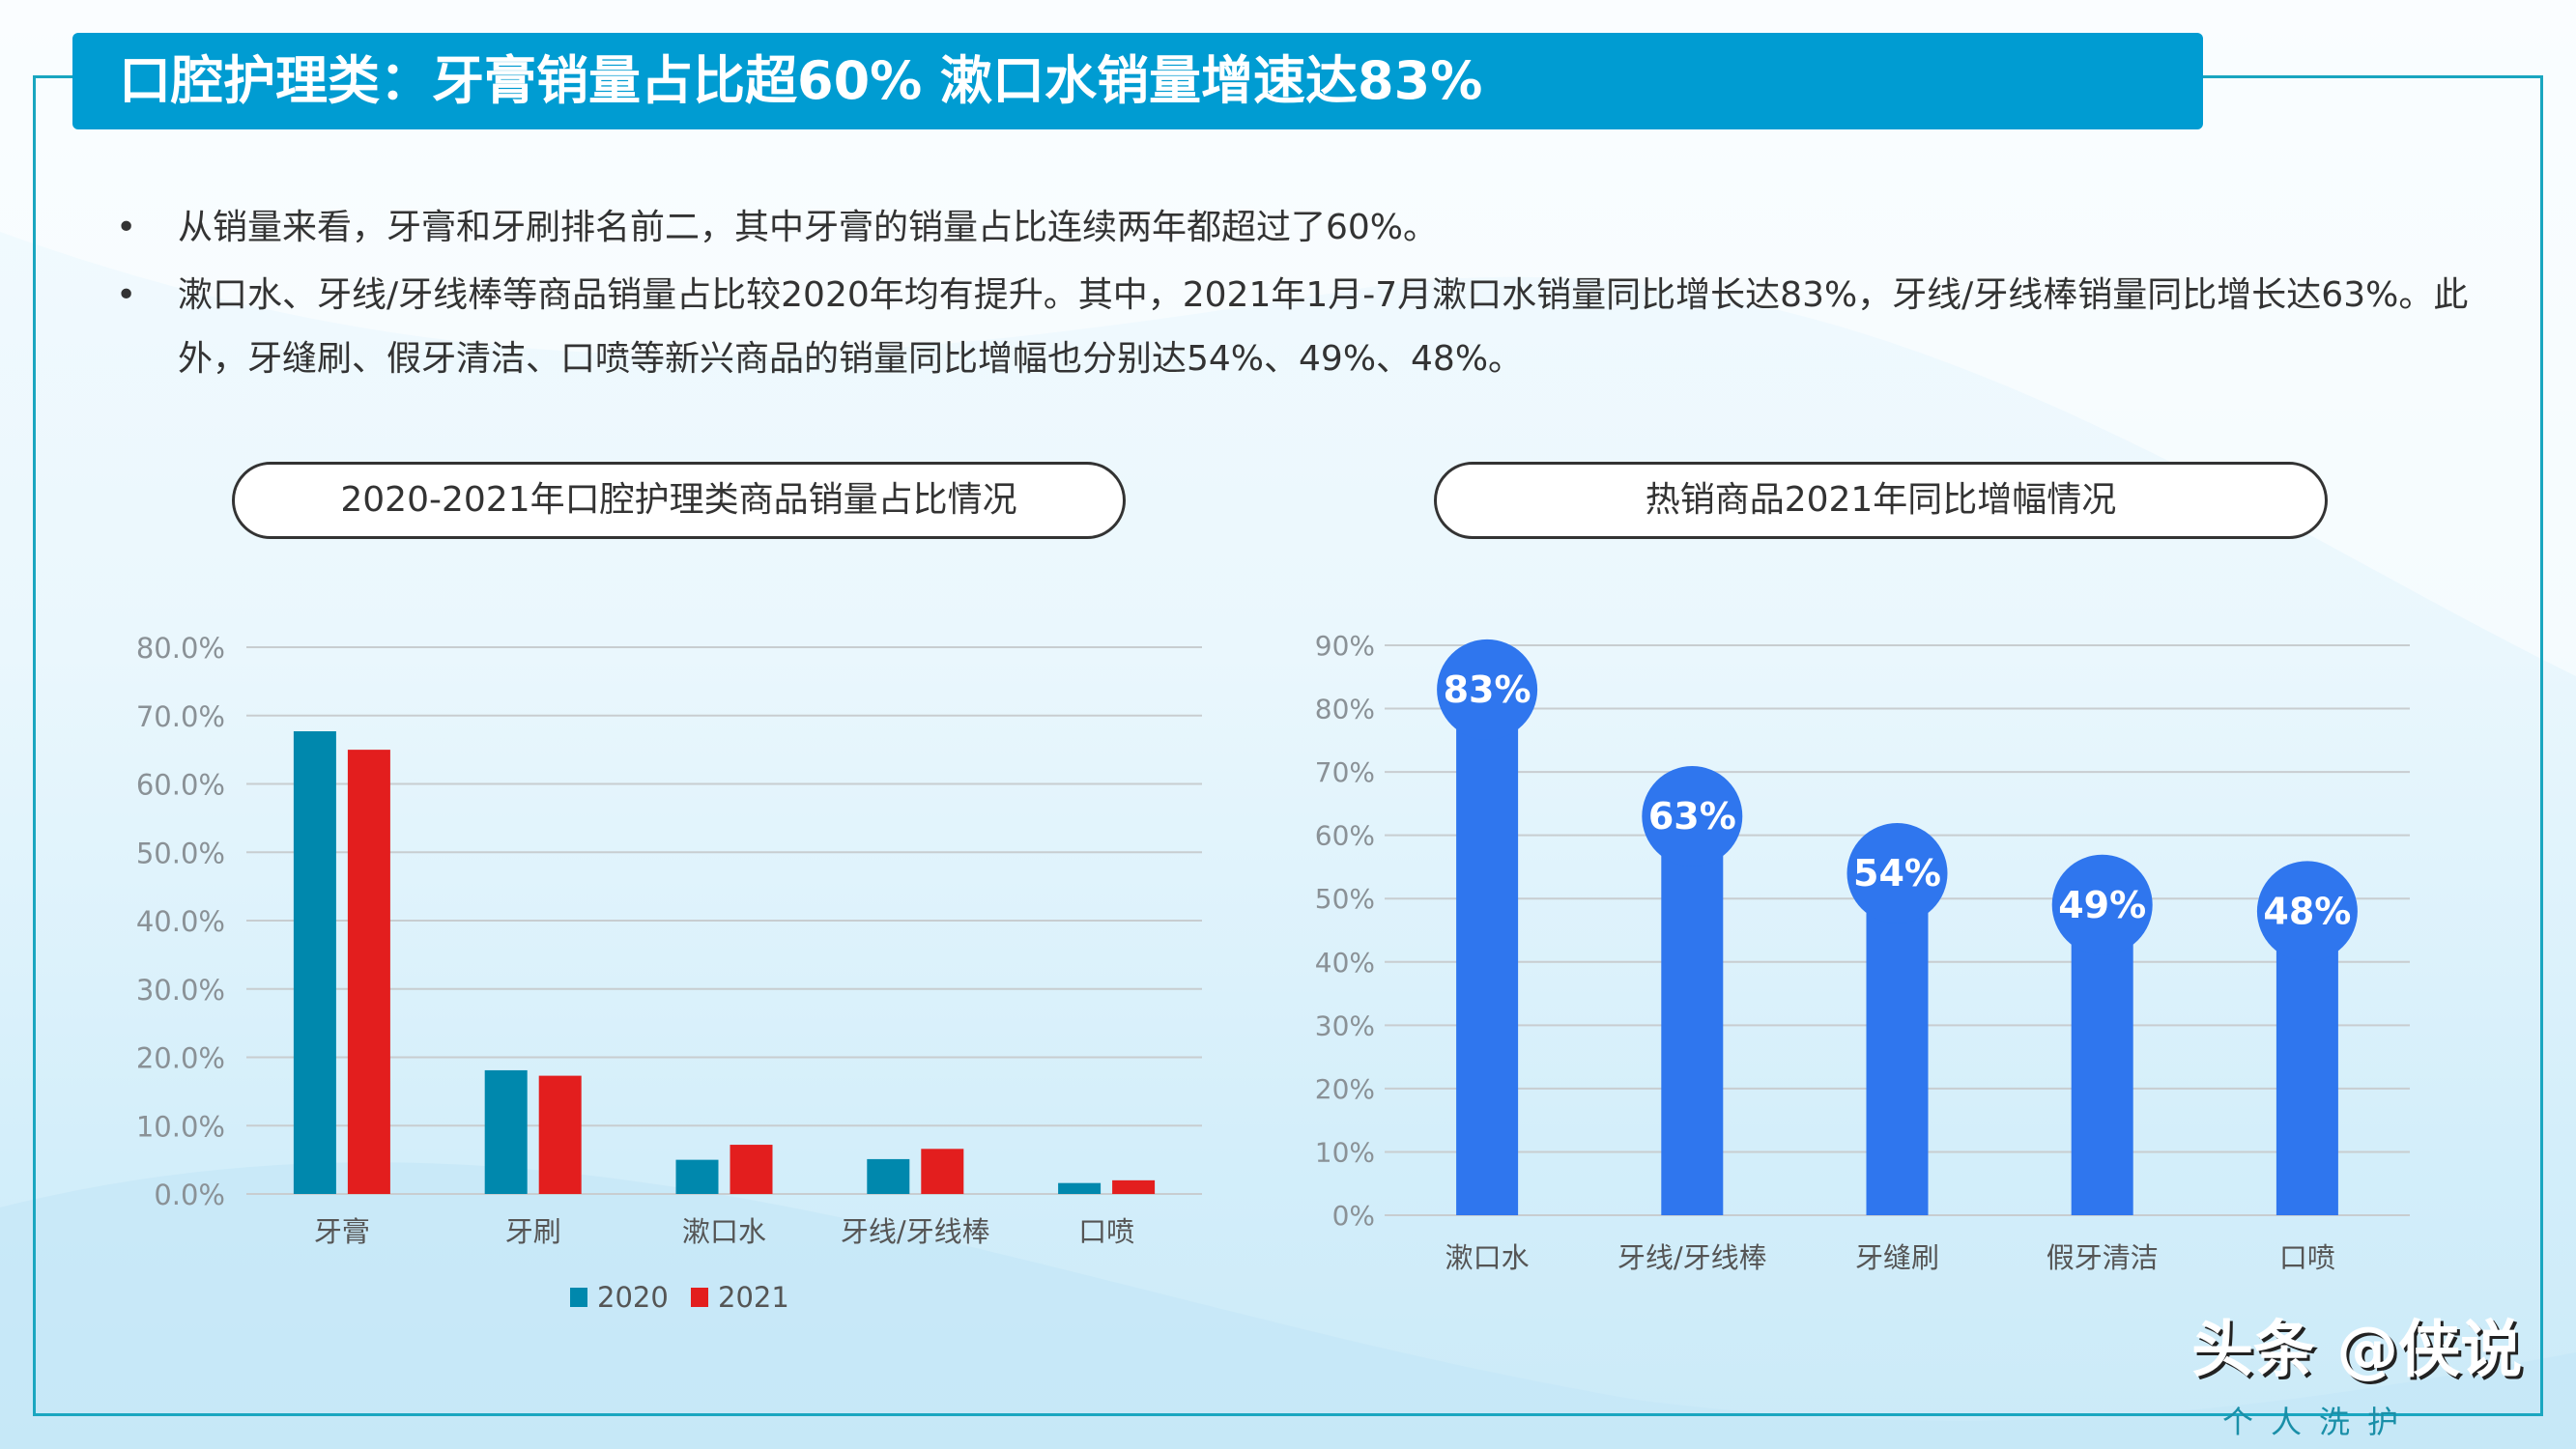 This screenshot has height=1449, width=2576. I want to click on data-label: 63%, so click(1692, 816).